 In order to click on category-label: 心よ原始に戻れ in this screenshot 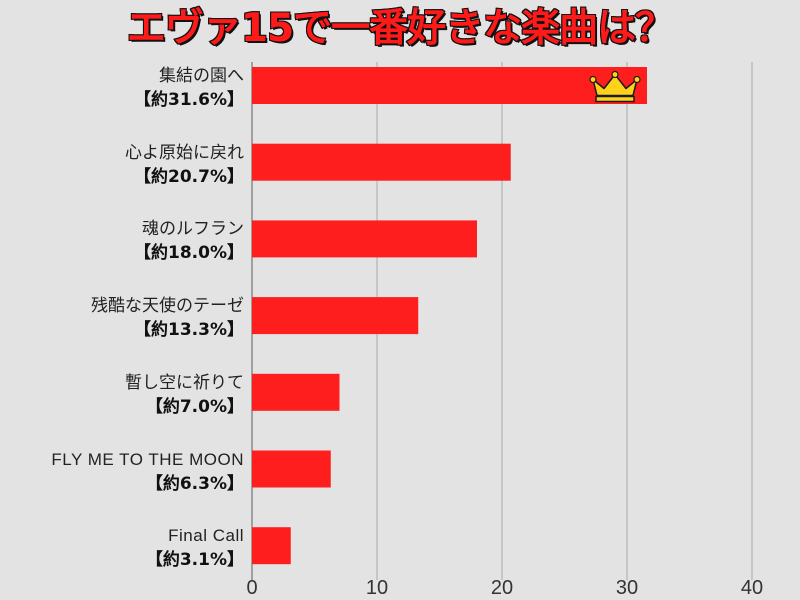, I will do `click(184, 152)`.